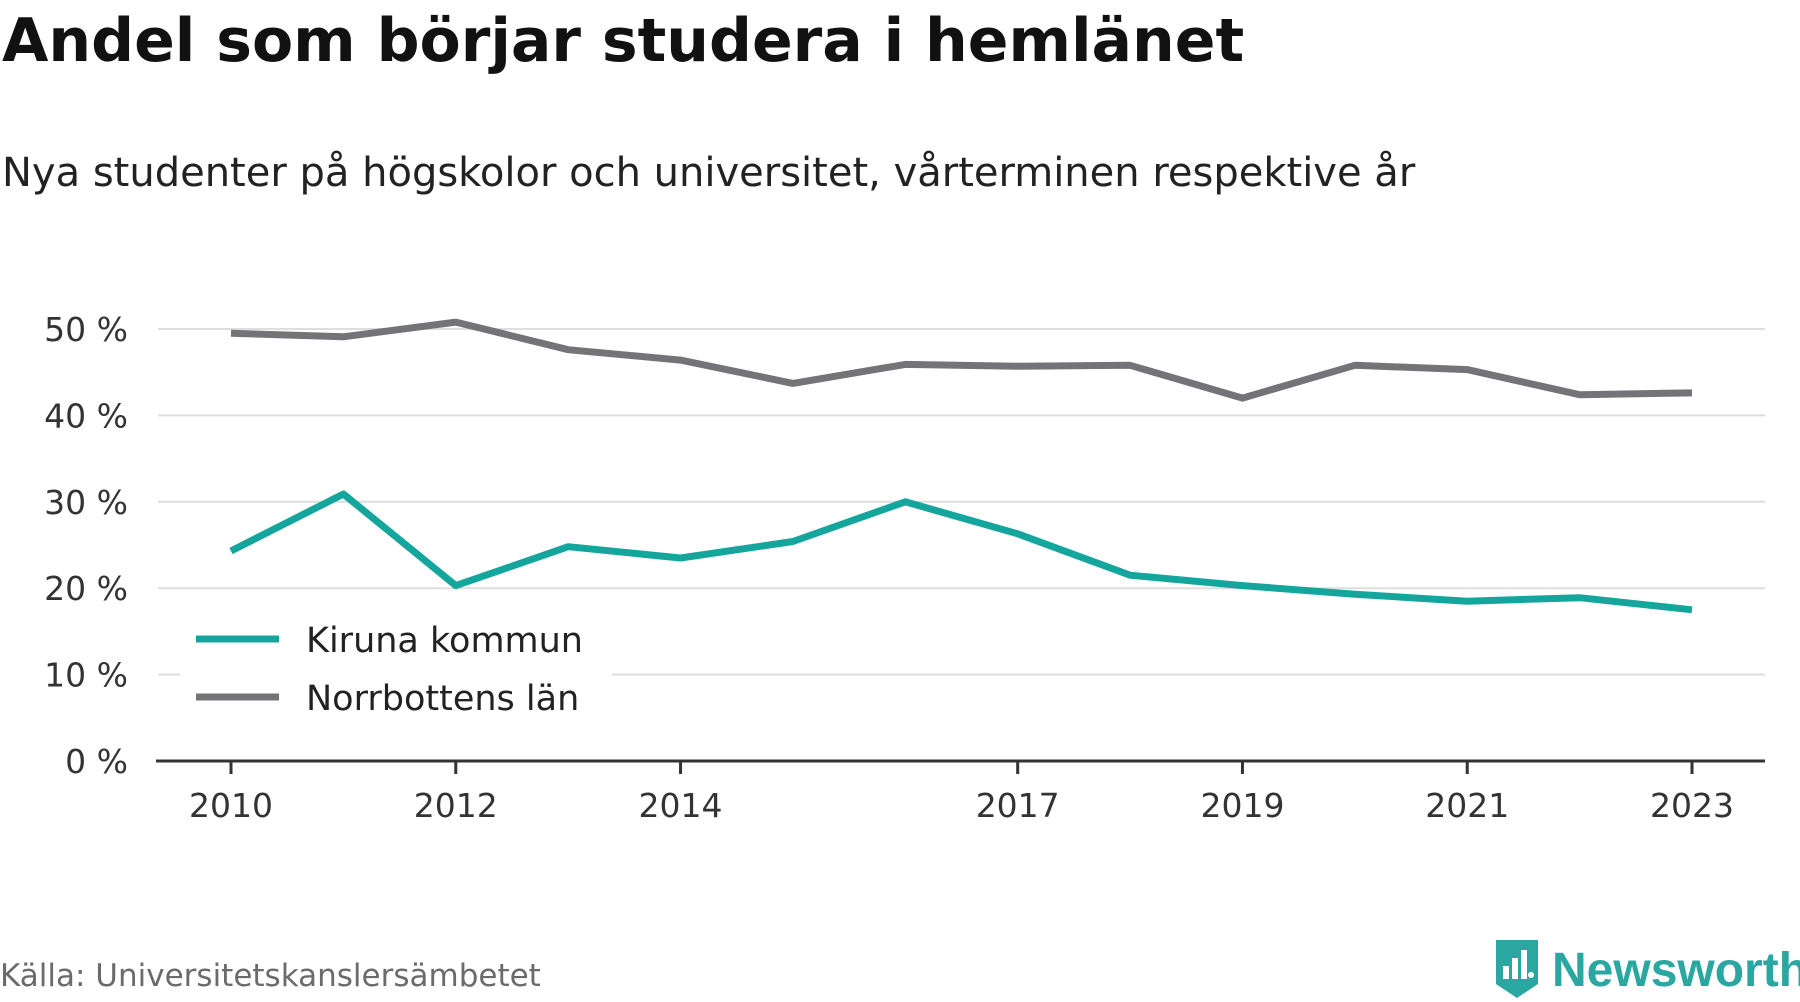 The height and width of the screenshot is (1002, 1800). Describe the element at coordinates (961, 552) in the screenshot. I see `series-line-kiruna` at that location.